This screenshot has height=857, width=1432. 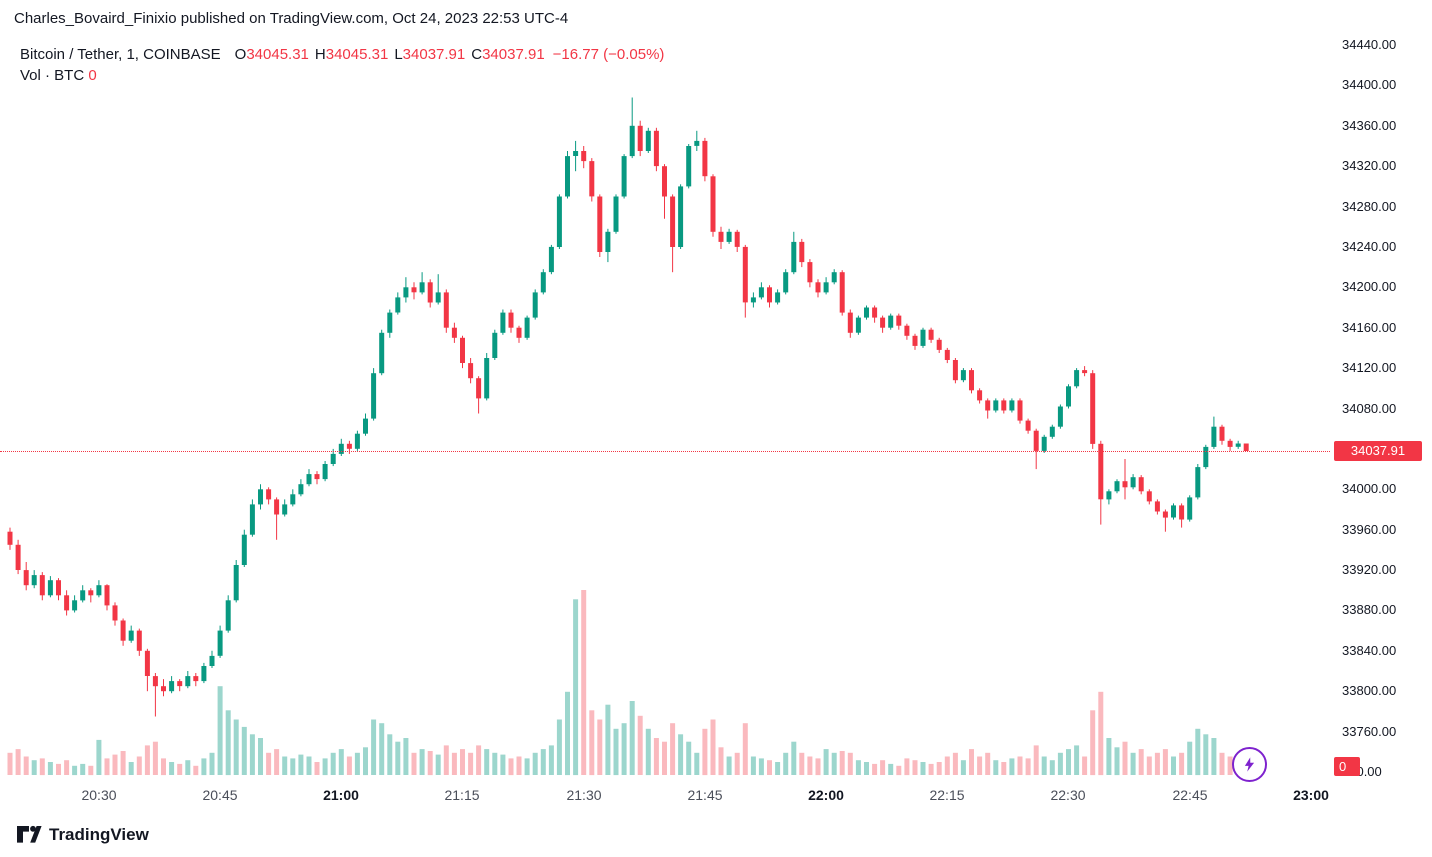 What do you see at coordinates (398, 54) in the screenshot?
I see `low-label: L` at bounding box center [398, 54].